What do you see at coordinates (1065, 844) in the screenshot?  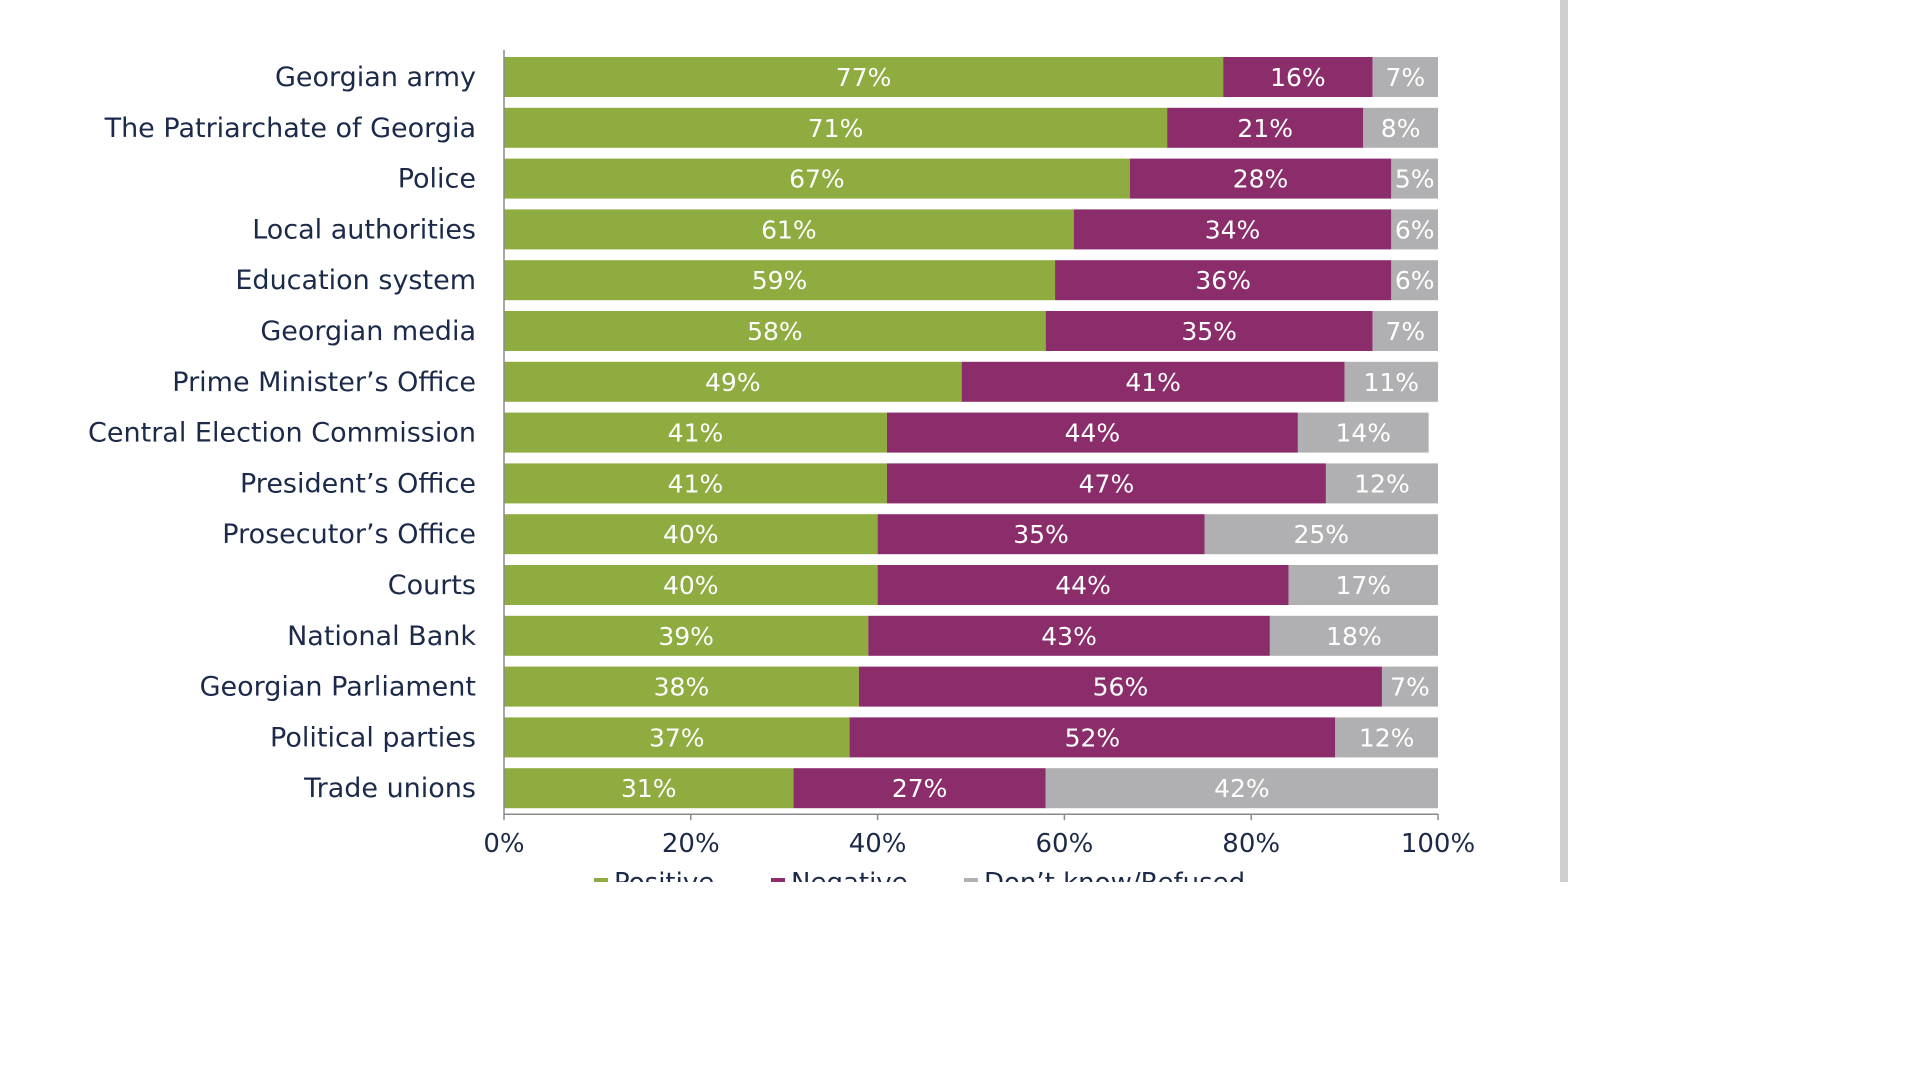 I see `x-tick-label: 60%` at bounding box center [1065, 844].